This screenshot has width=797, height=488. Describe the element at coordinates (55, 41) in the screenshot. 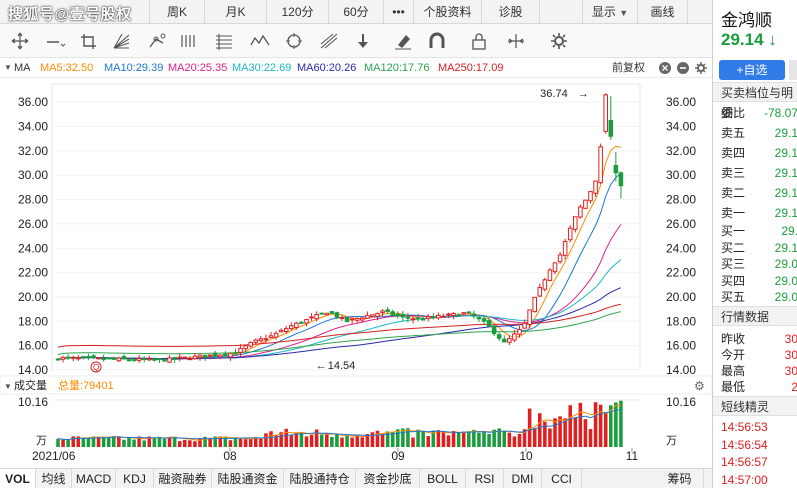

I see `line-segment-icon` at that location.